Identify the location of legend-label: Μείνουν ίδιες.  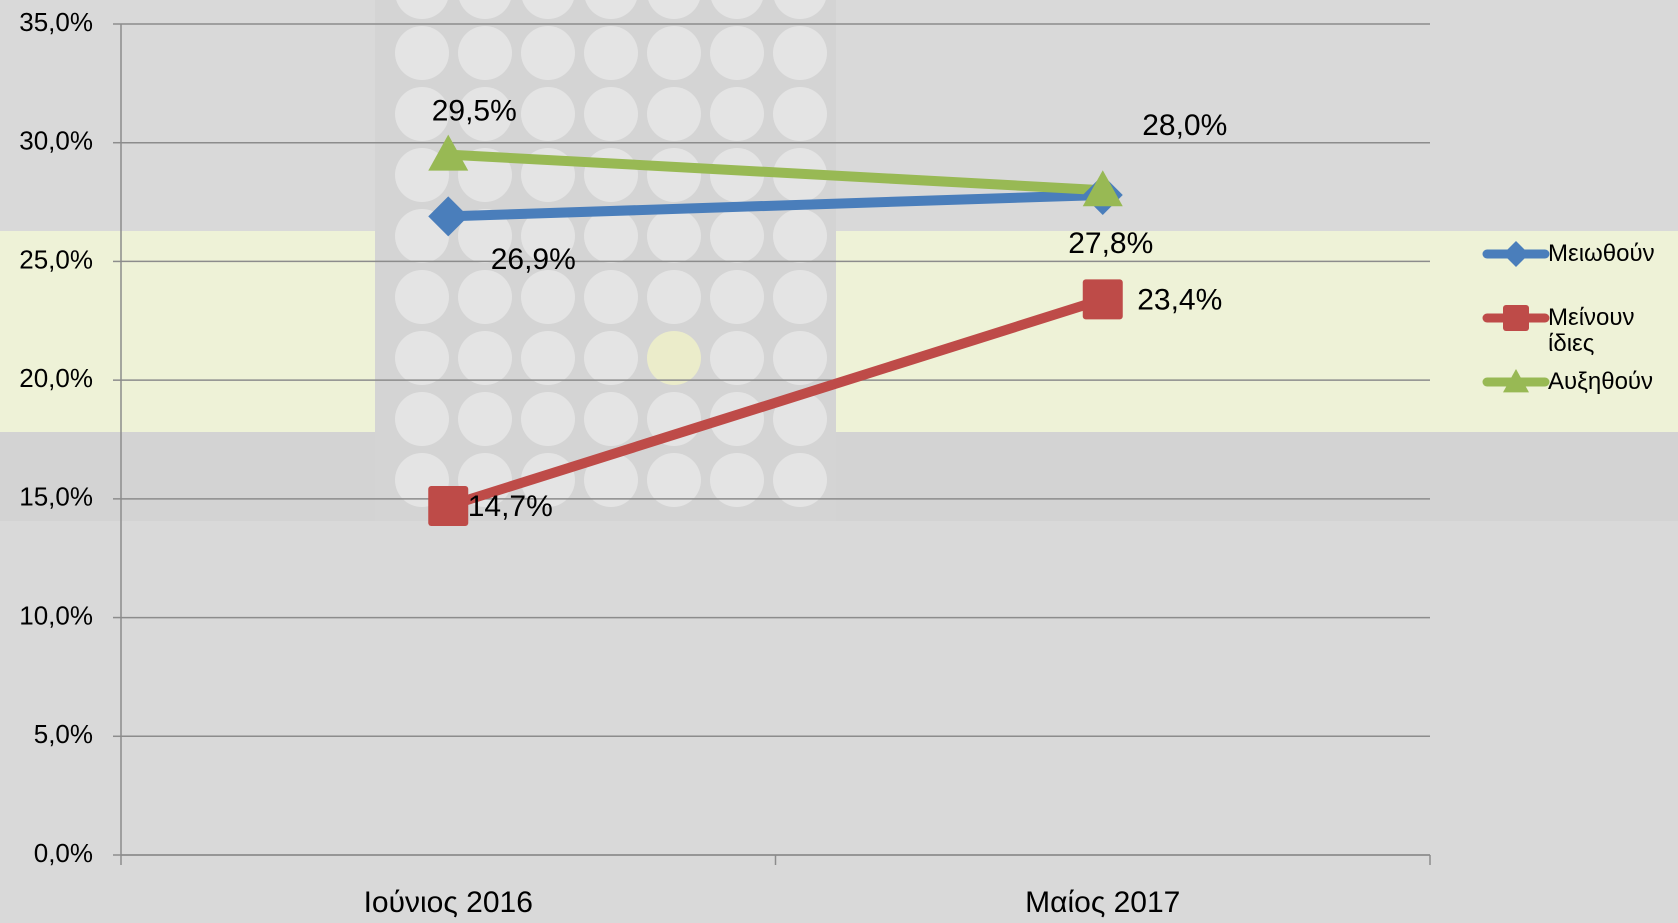
(1591, 331).